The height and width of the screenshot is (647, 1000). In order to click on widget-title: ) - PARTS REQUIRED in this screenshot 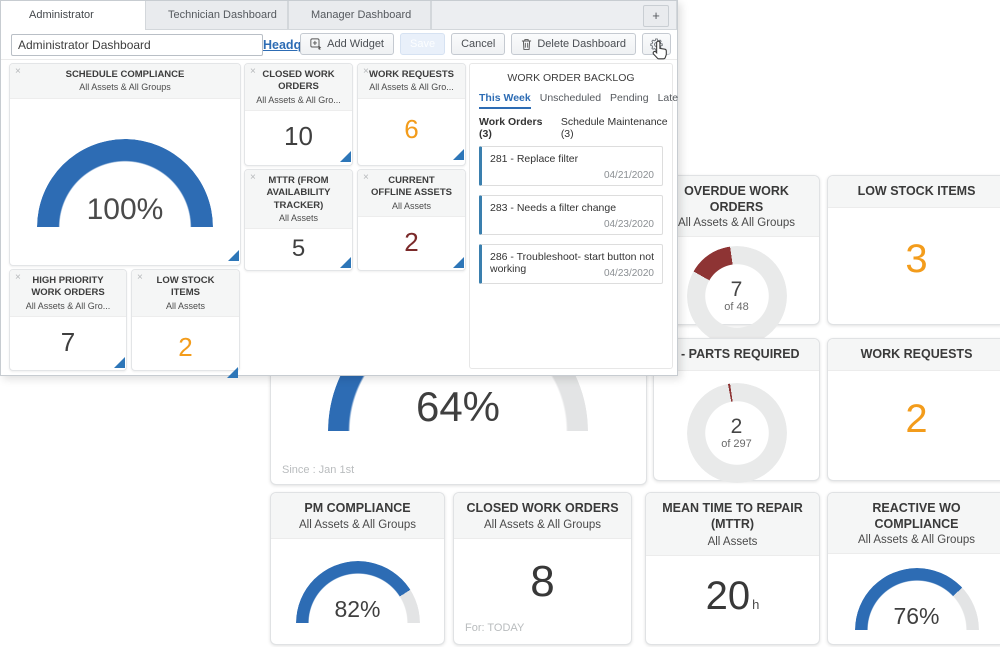, I will do `click(736, 354)`.